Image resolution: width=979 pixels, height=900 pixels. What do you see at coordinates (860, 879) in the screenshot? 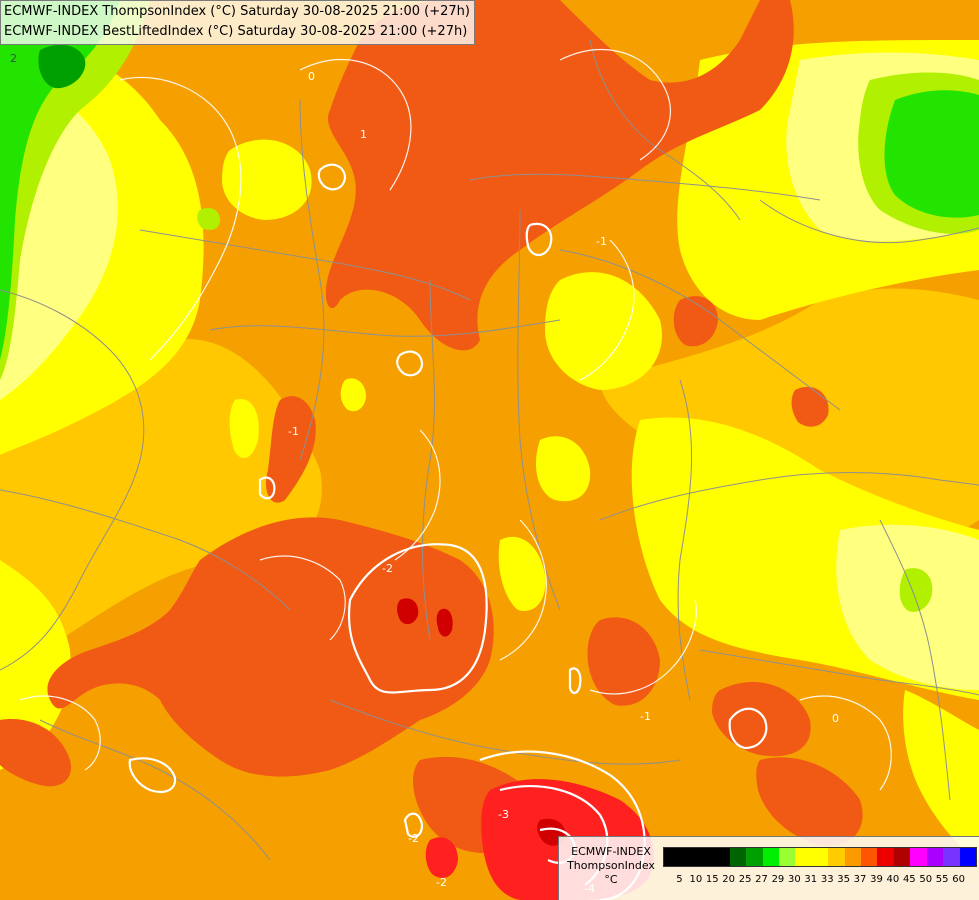
I see `legend-tick-label: 37` at bounding box center [860, 879].